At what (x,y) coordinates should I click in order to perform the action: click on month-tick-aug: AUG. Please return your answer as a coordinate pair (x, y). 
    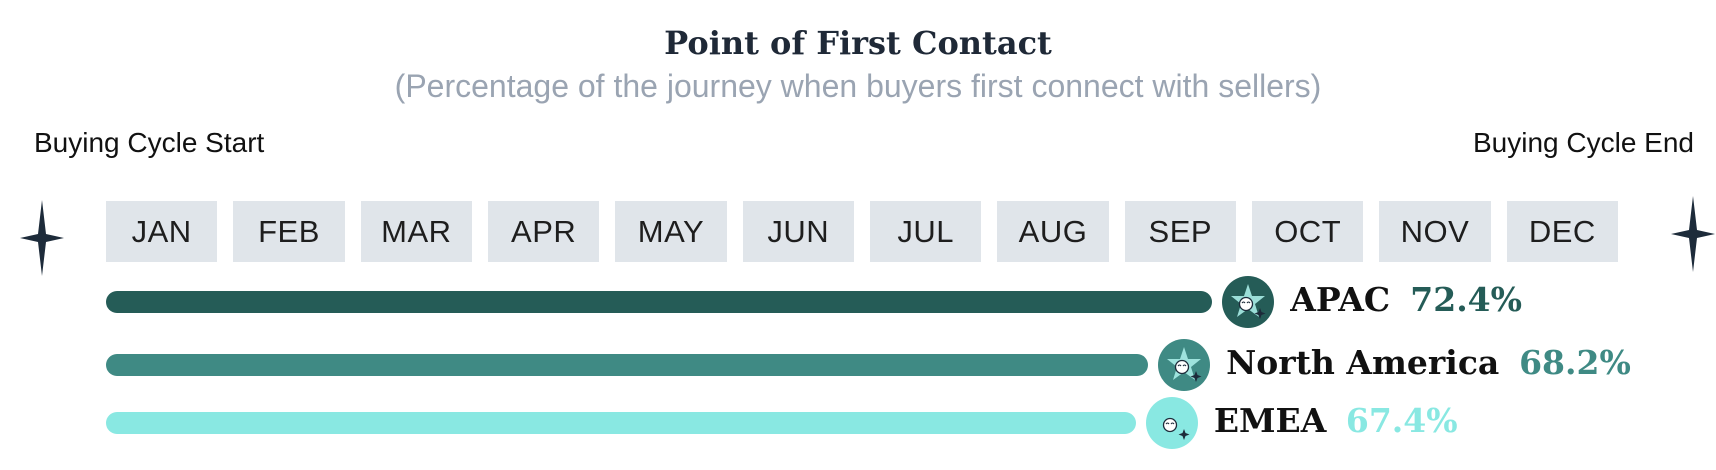
    Looking at the image, I should click on (1053, 231).